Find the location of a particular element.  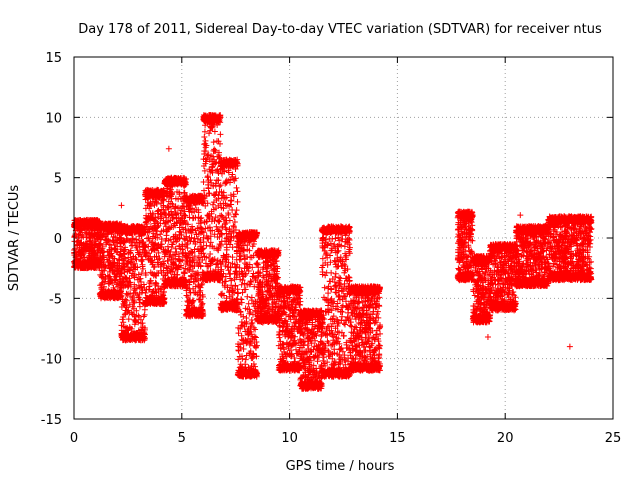

y-tick-label: -15 is located at coordinates (51, 420).